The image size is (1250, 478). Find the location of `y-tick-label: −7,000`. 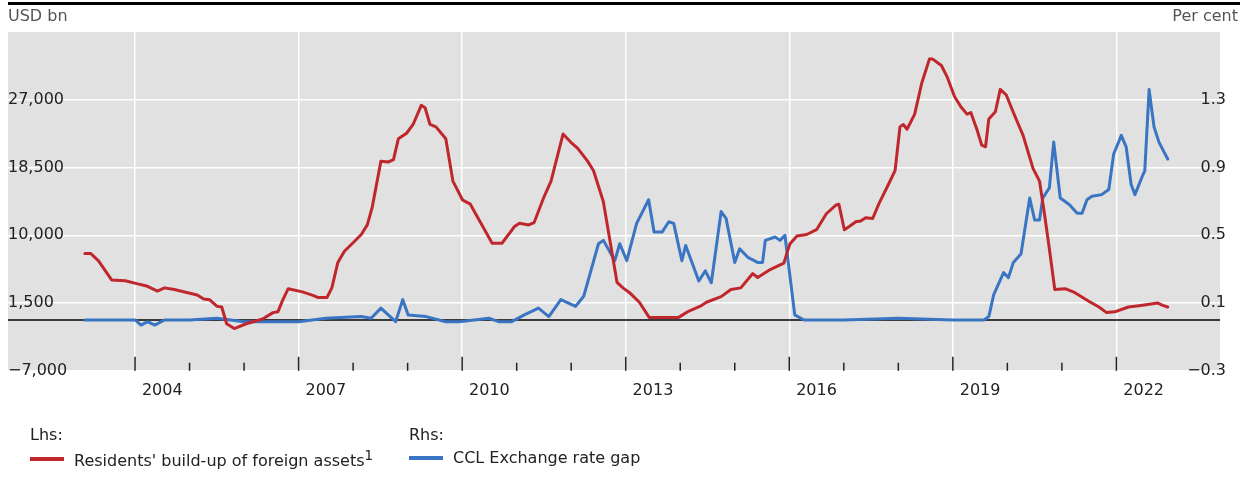

y-tick-label: −7,000 is located at coordinates (38, 369).